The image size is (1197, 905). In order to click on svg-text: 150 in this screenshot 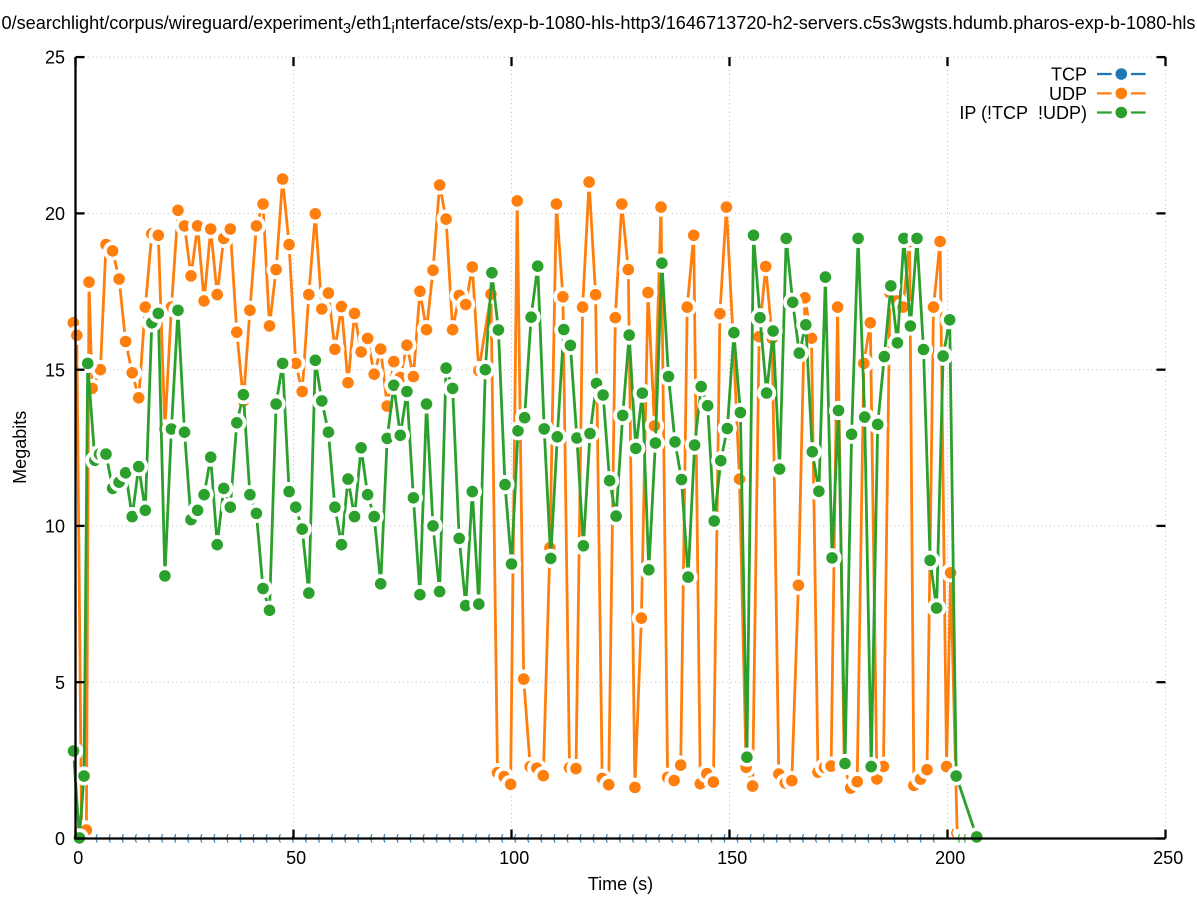, I will do `click(732, 858)`.